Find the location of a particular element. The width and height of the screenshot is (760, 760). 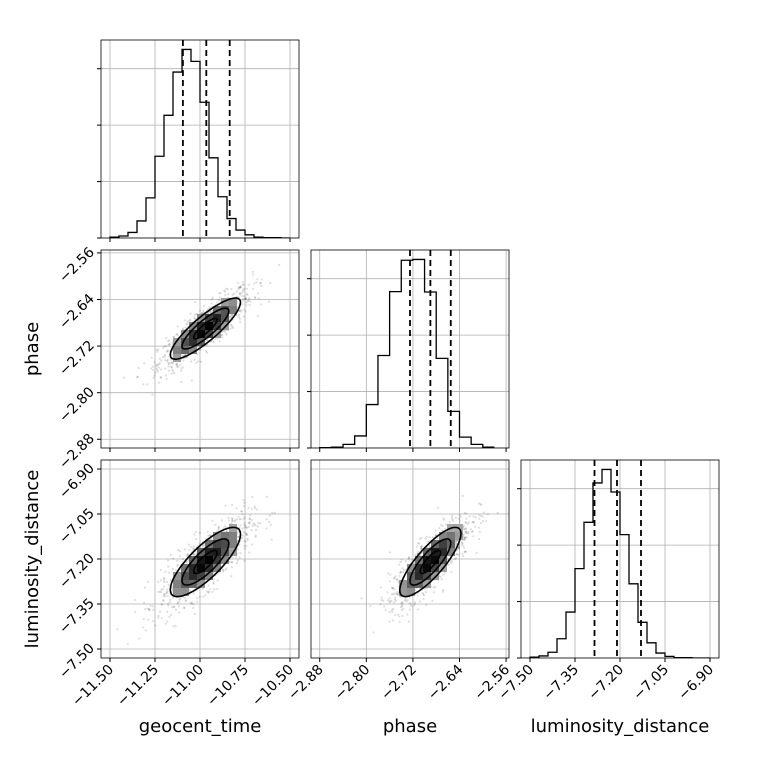

x-tick-label: −6.90 is located at coordinates (696, 683).